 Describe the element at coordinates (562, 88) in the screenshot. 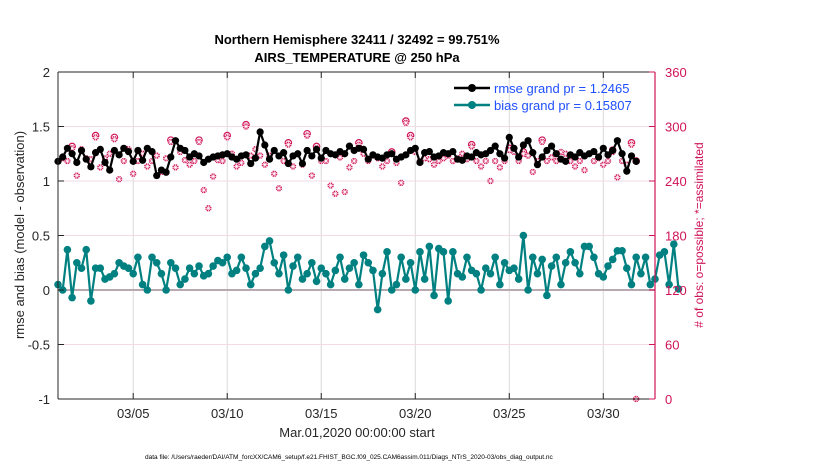

I see `legend-rmse-label: rmse grand pr = 1.2465` at that location.